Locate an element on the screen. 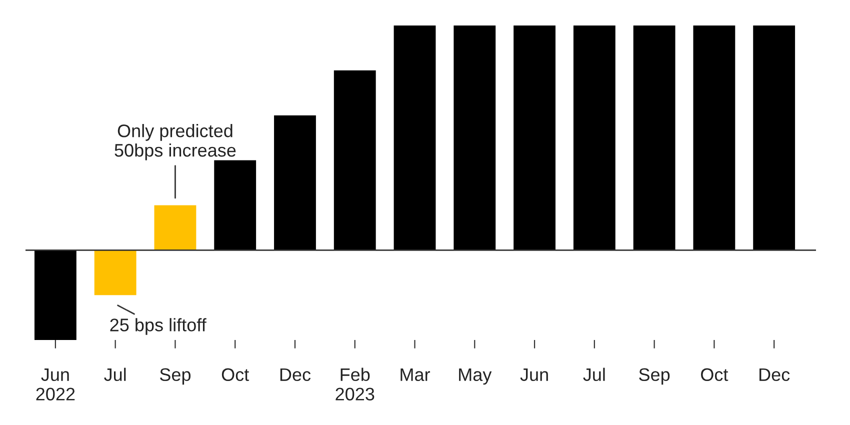  x-tick-label: May is located at coordinates (475, 376).